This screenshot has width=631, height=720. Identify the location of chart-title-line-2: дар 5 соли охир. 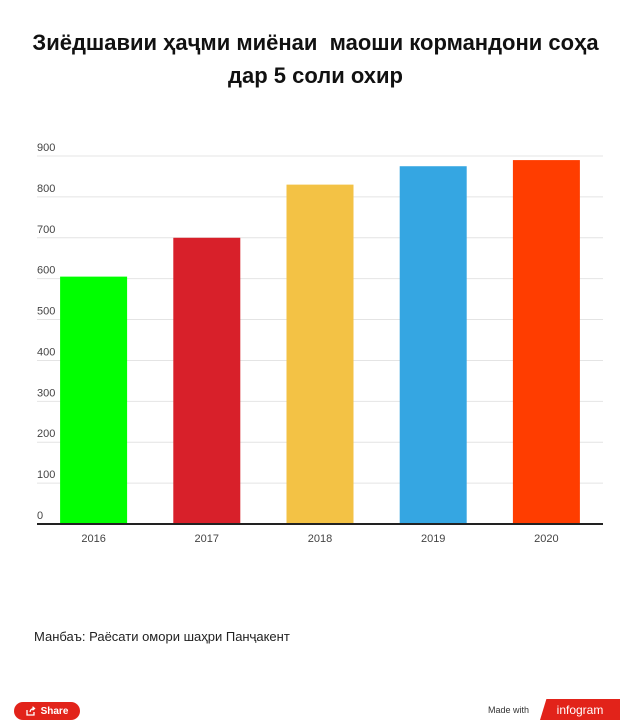
(315, 75).